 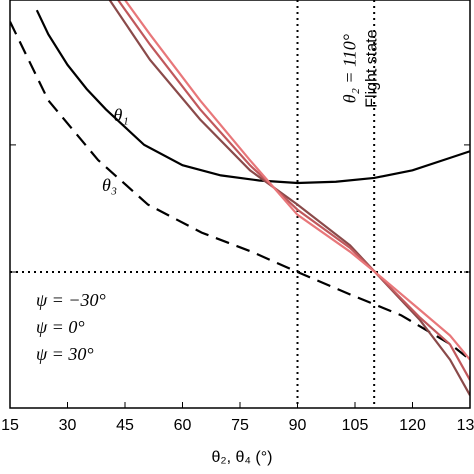 What do you see at coordinates (10, 425) in the screenshot?
I see `x-tick-label: 15` at bounding box center [10, 425].